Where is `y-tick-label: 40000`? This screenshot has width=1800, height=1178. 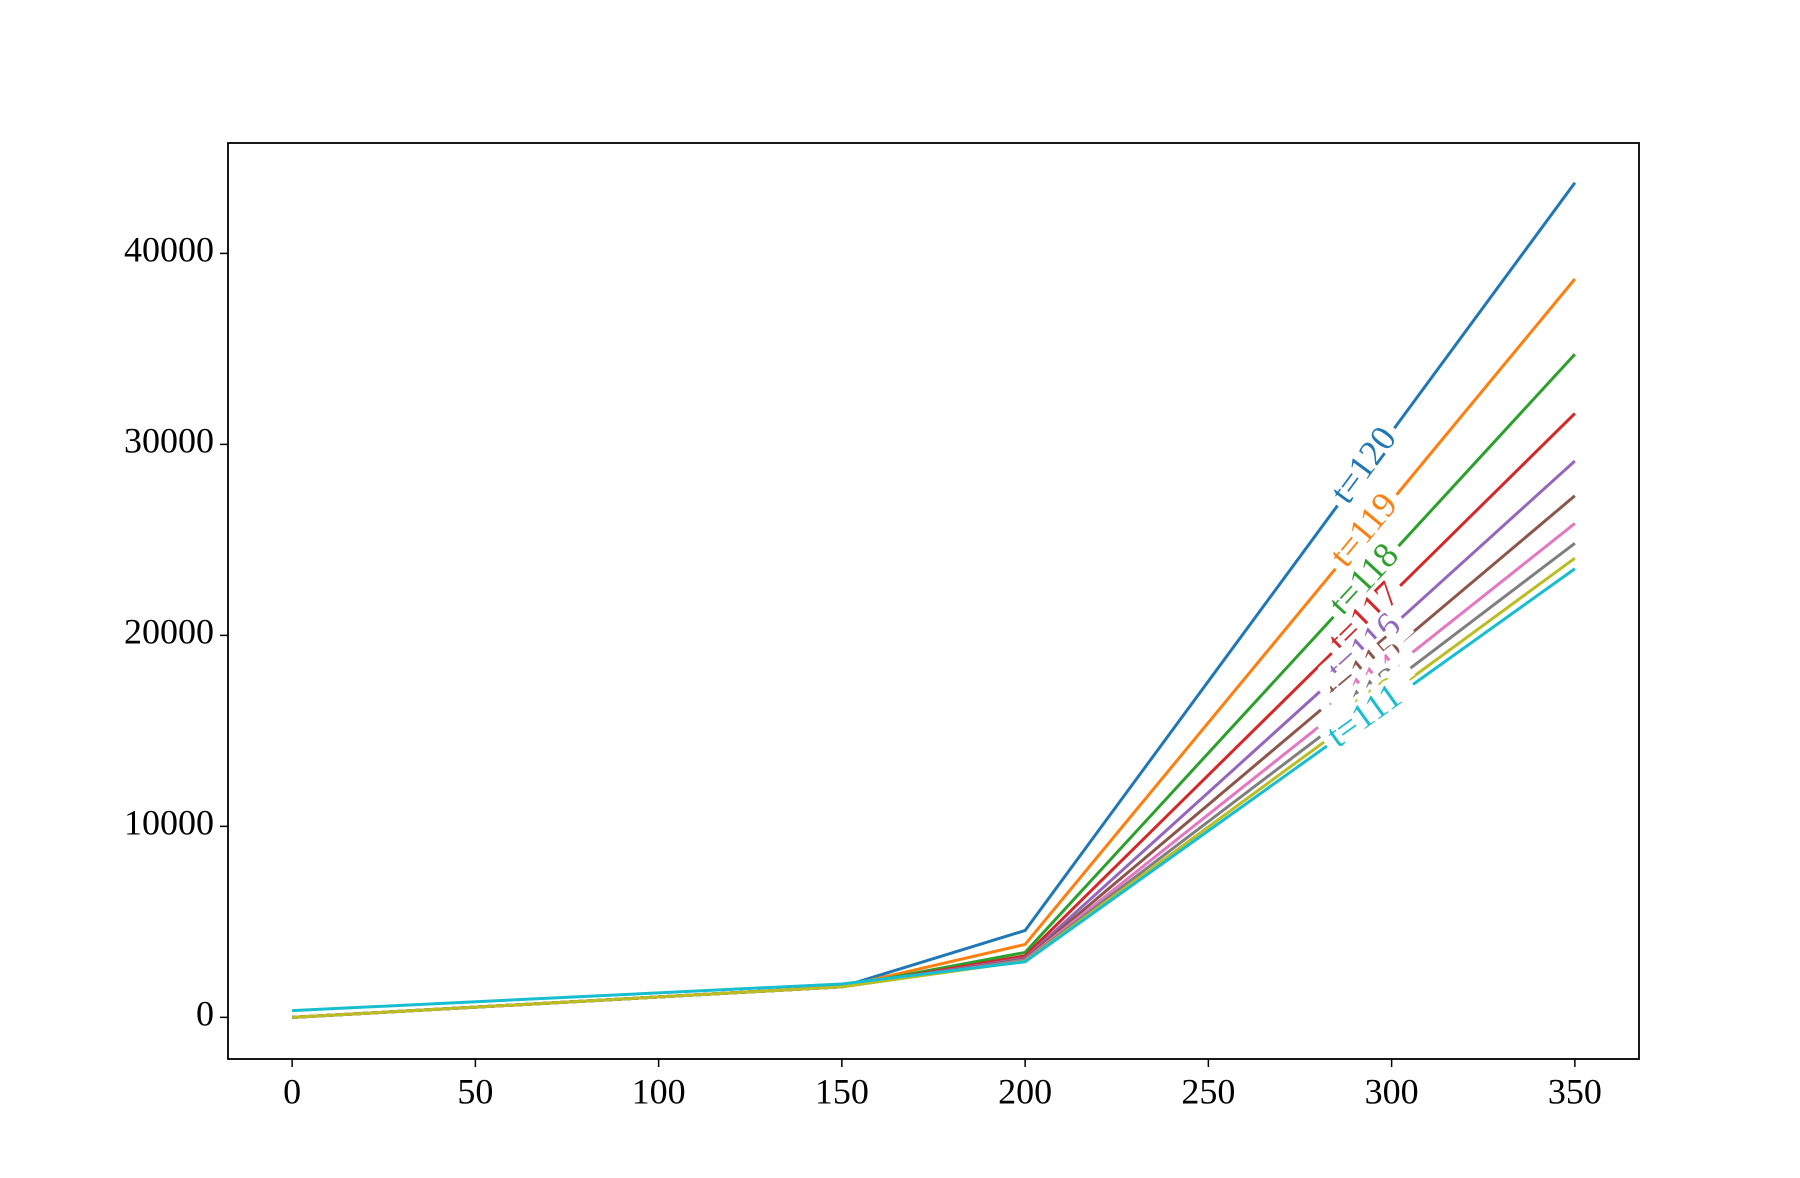
y-tick-label: 40000 is located at coordinates (169, 250).